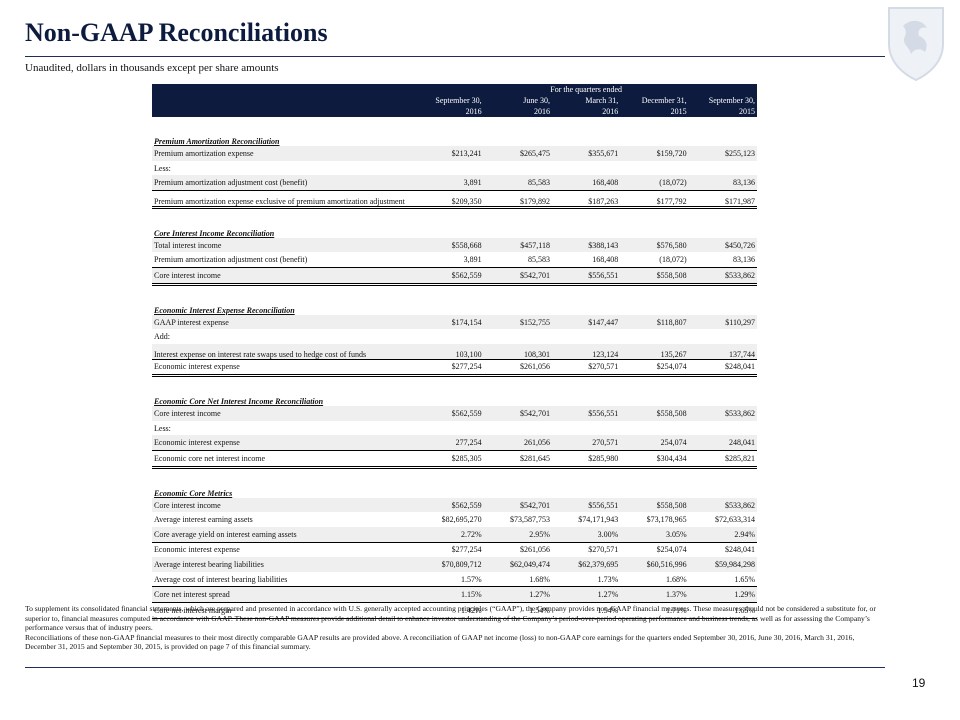 This screenshot has width=960, height=720. I want to click on section-title: Economic Interest Expense Reconciliation, so click(224, 310).